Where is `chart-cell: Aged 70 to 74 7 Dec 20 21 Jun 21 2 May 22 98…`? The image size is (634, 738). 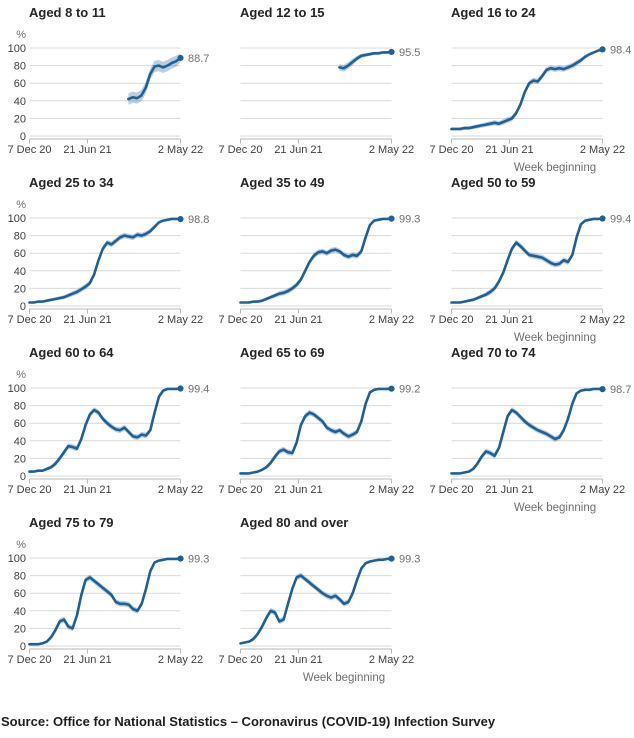
chart-cell: Aged 70 to 74 7 Dec 20 21 Jun 21 2 May 22 98… is located at coordinates (527, 429).